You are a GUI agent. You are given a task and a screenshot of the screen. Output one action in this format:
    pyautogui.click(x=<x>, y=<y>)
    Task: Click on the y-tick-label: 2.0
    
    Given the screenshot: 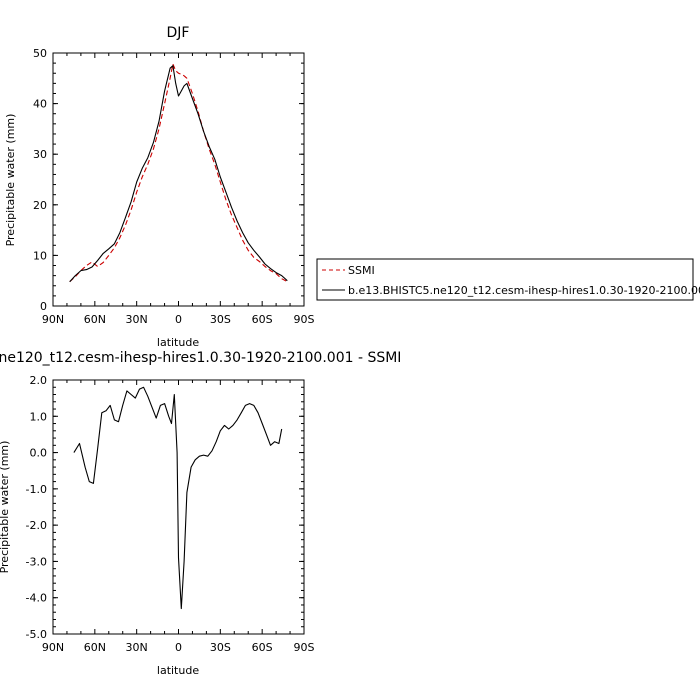 What is the action you would take?
    pyautogui.click(x=39, y=380)
    